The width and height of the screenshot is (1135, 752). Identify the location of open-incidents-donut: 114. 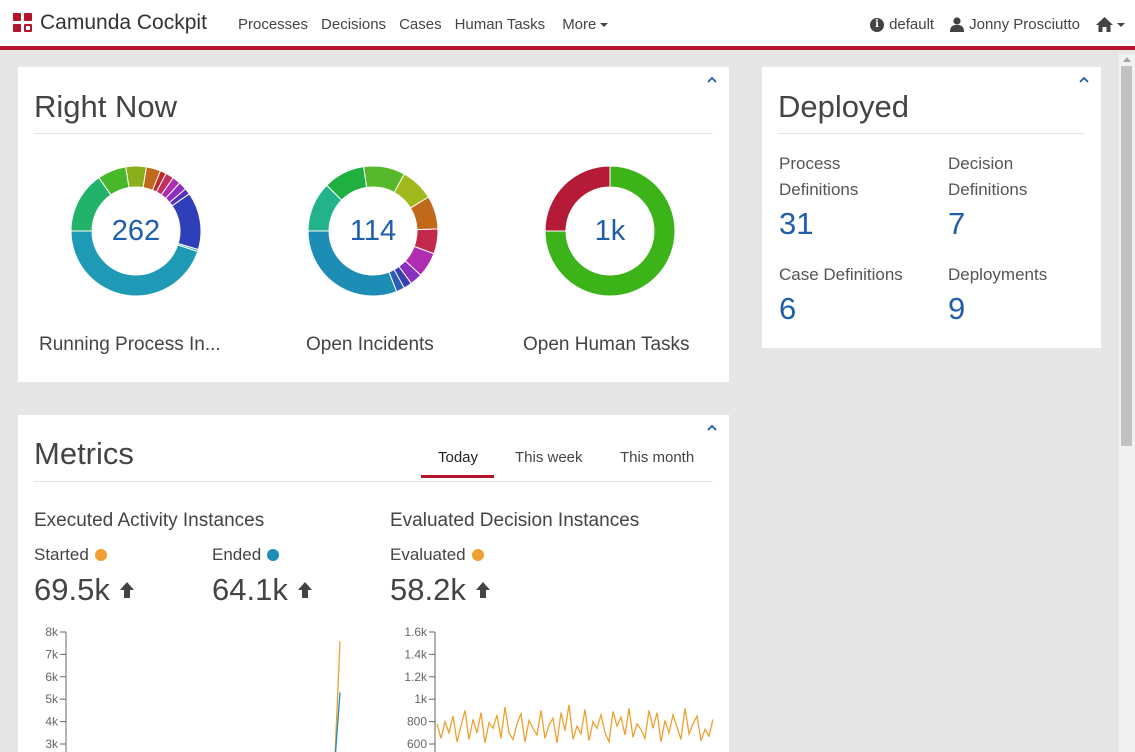
(373, 231).